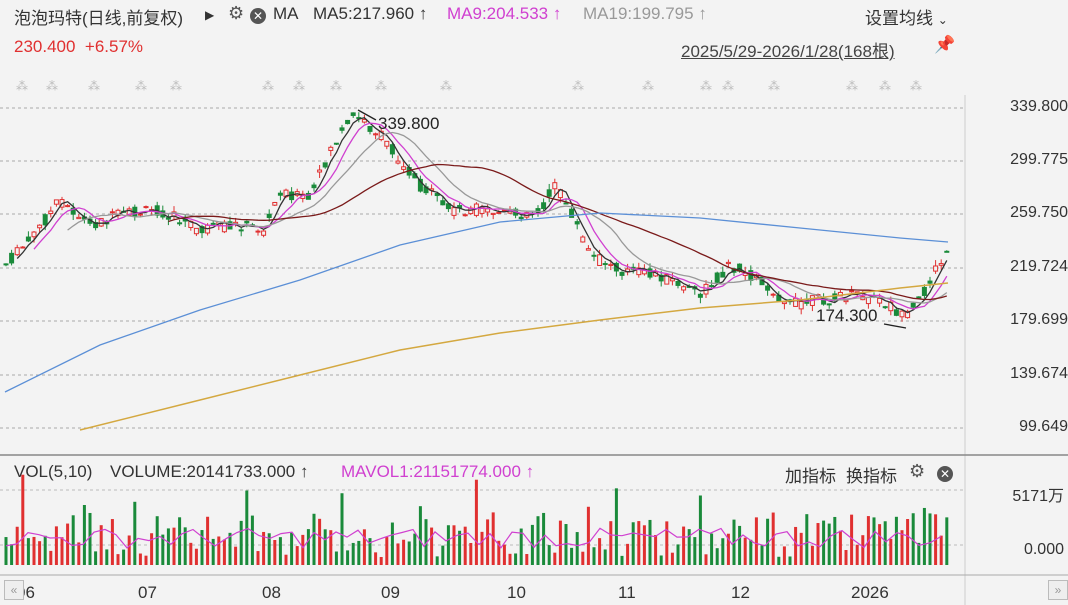 This screenshot has height=605, width=1068. I want to click on add-indicator-button: 加指标, so click(810, 476).